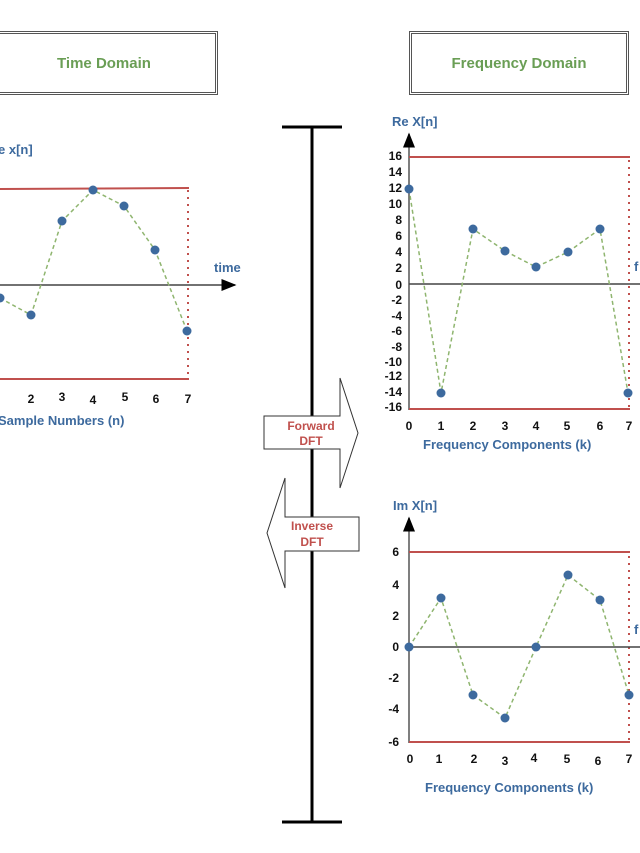  I want to click on inverse-dft-arrow: Inverse DFT, so click(313, 533).